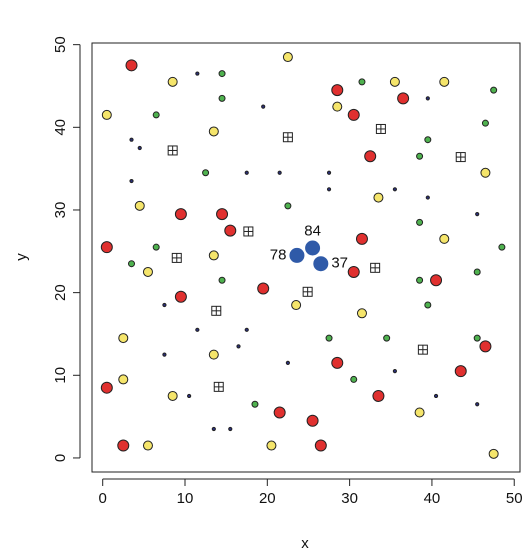  I want to click on y-tick-label: 30, so click(60, 210).